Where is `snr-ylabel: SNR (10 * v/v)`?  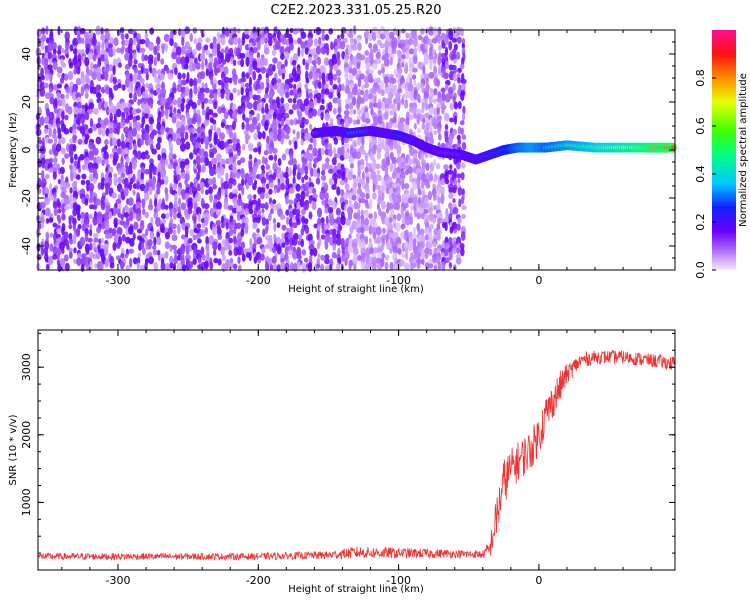 snr-ylabel: SNR (10 * v/v) is located at coordinates (13, 449).